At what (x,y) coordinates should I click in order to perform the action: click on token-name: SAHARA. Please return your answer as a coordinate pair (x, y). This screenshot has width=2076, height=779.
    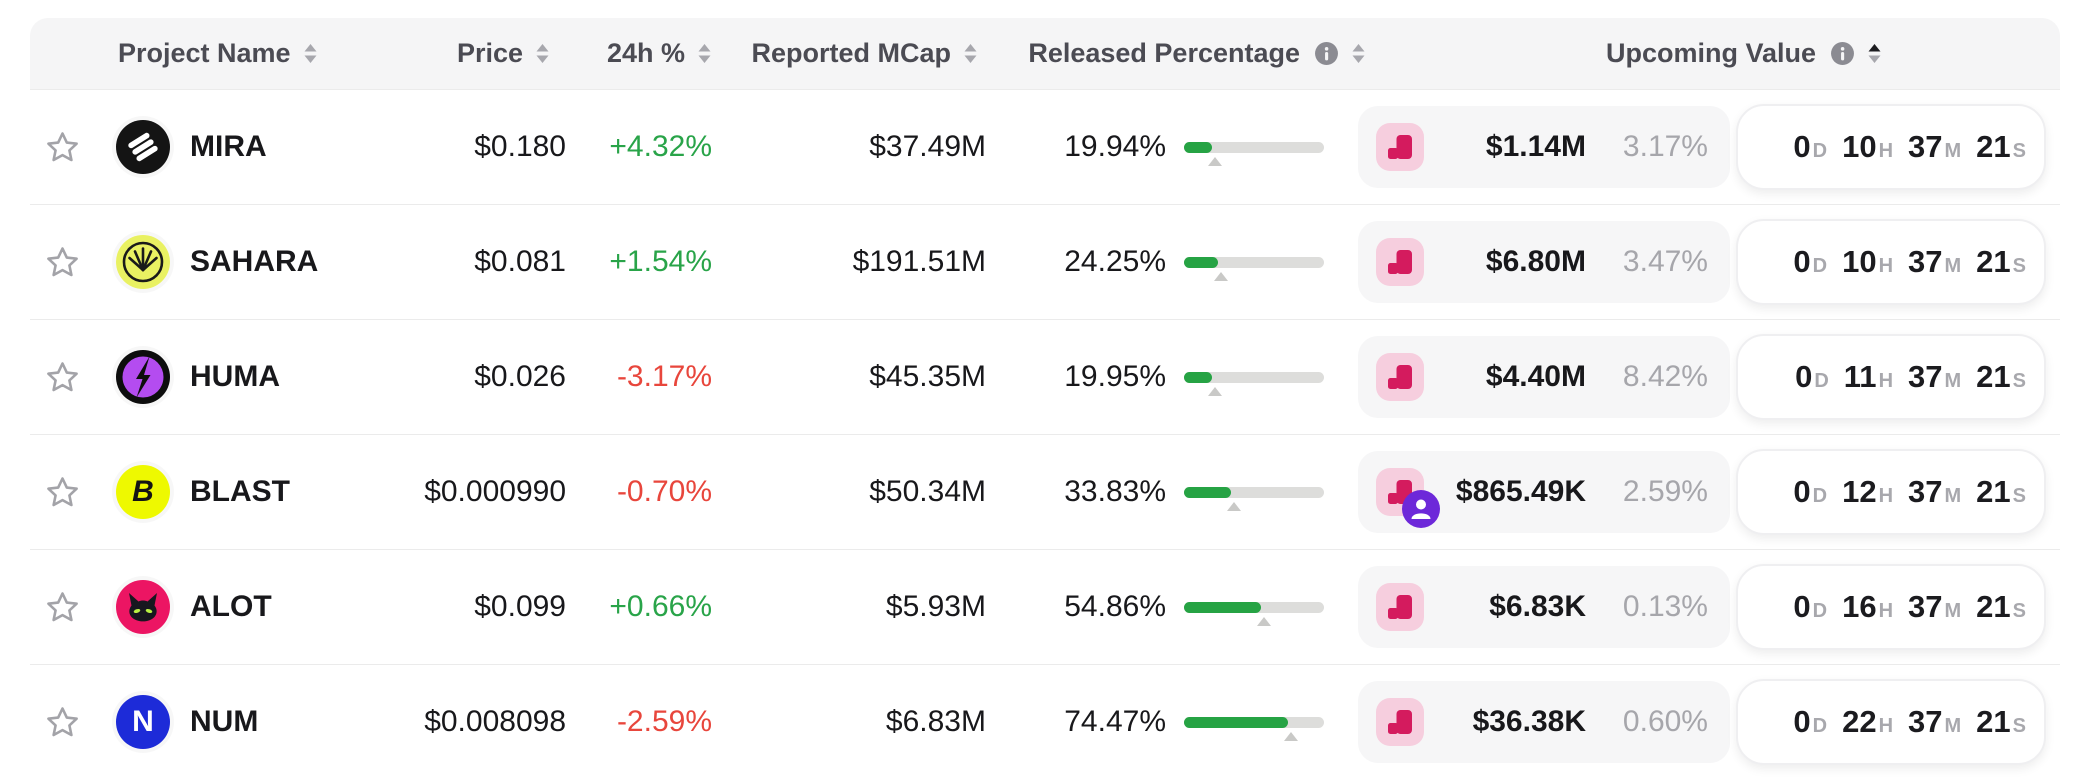
    Looking at the image, I should click on (254, 261).